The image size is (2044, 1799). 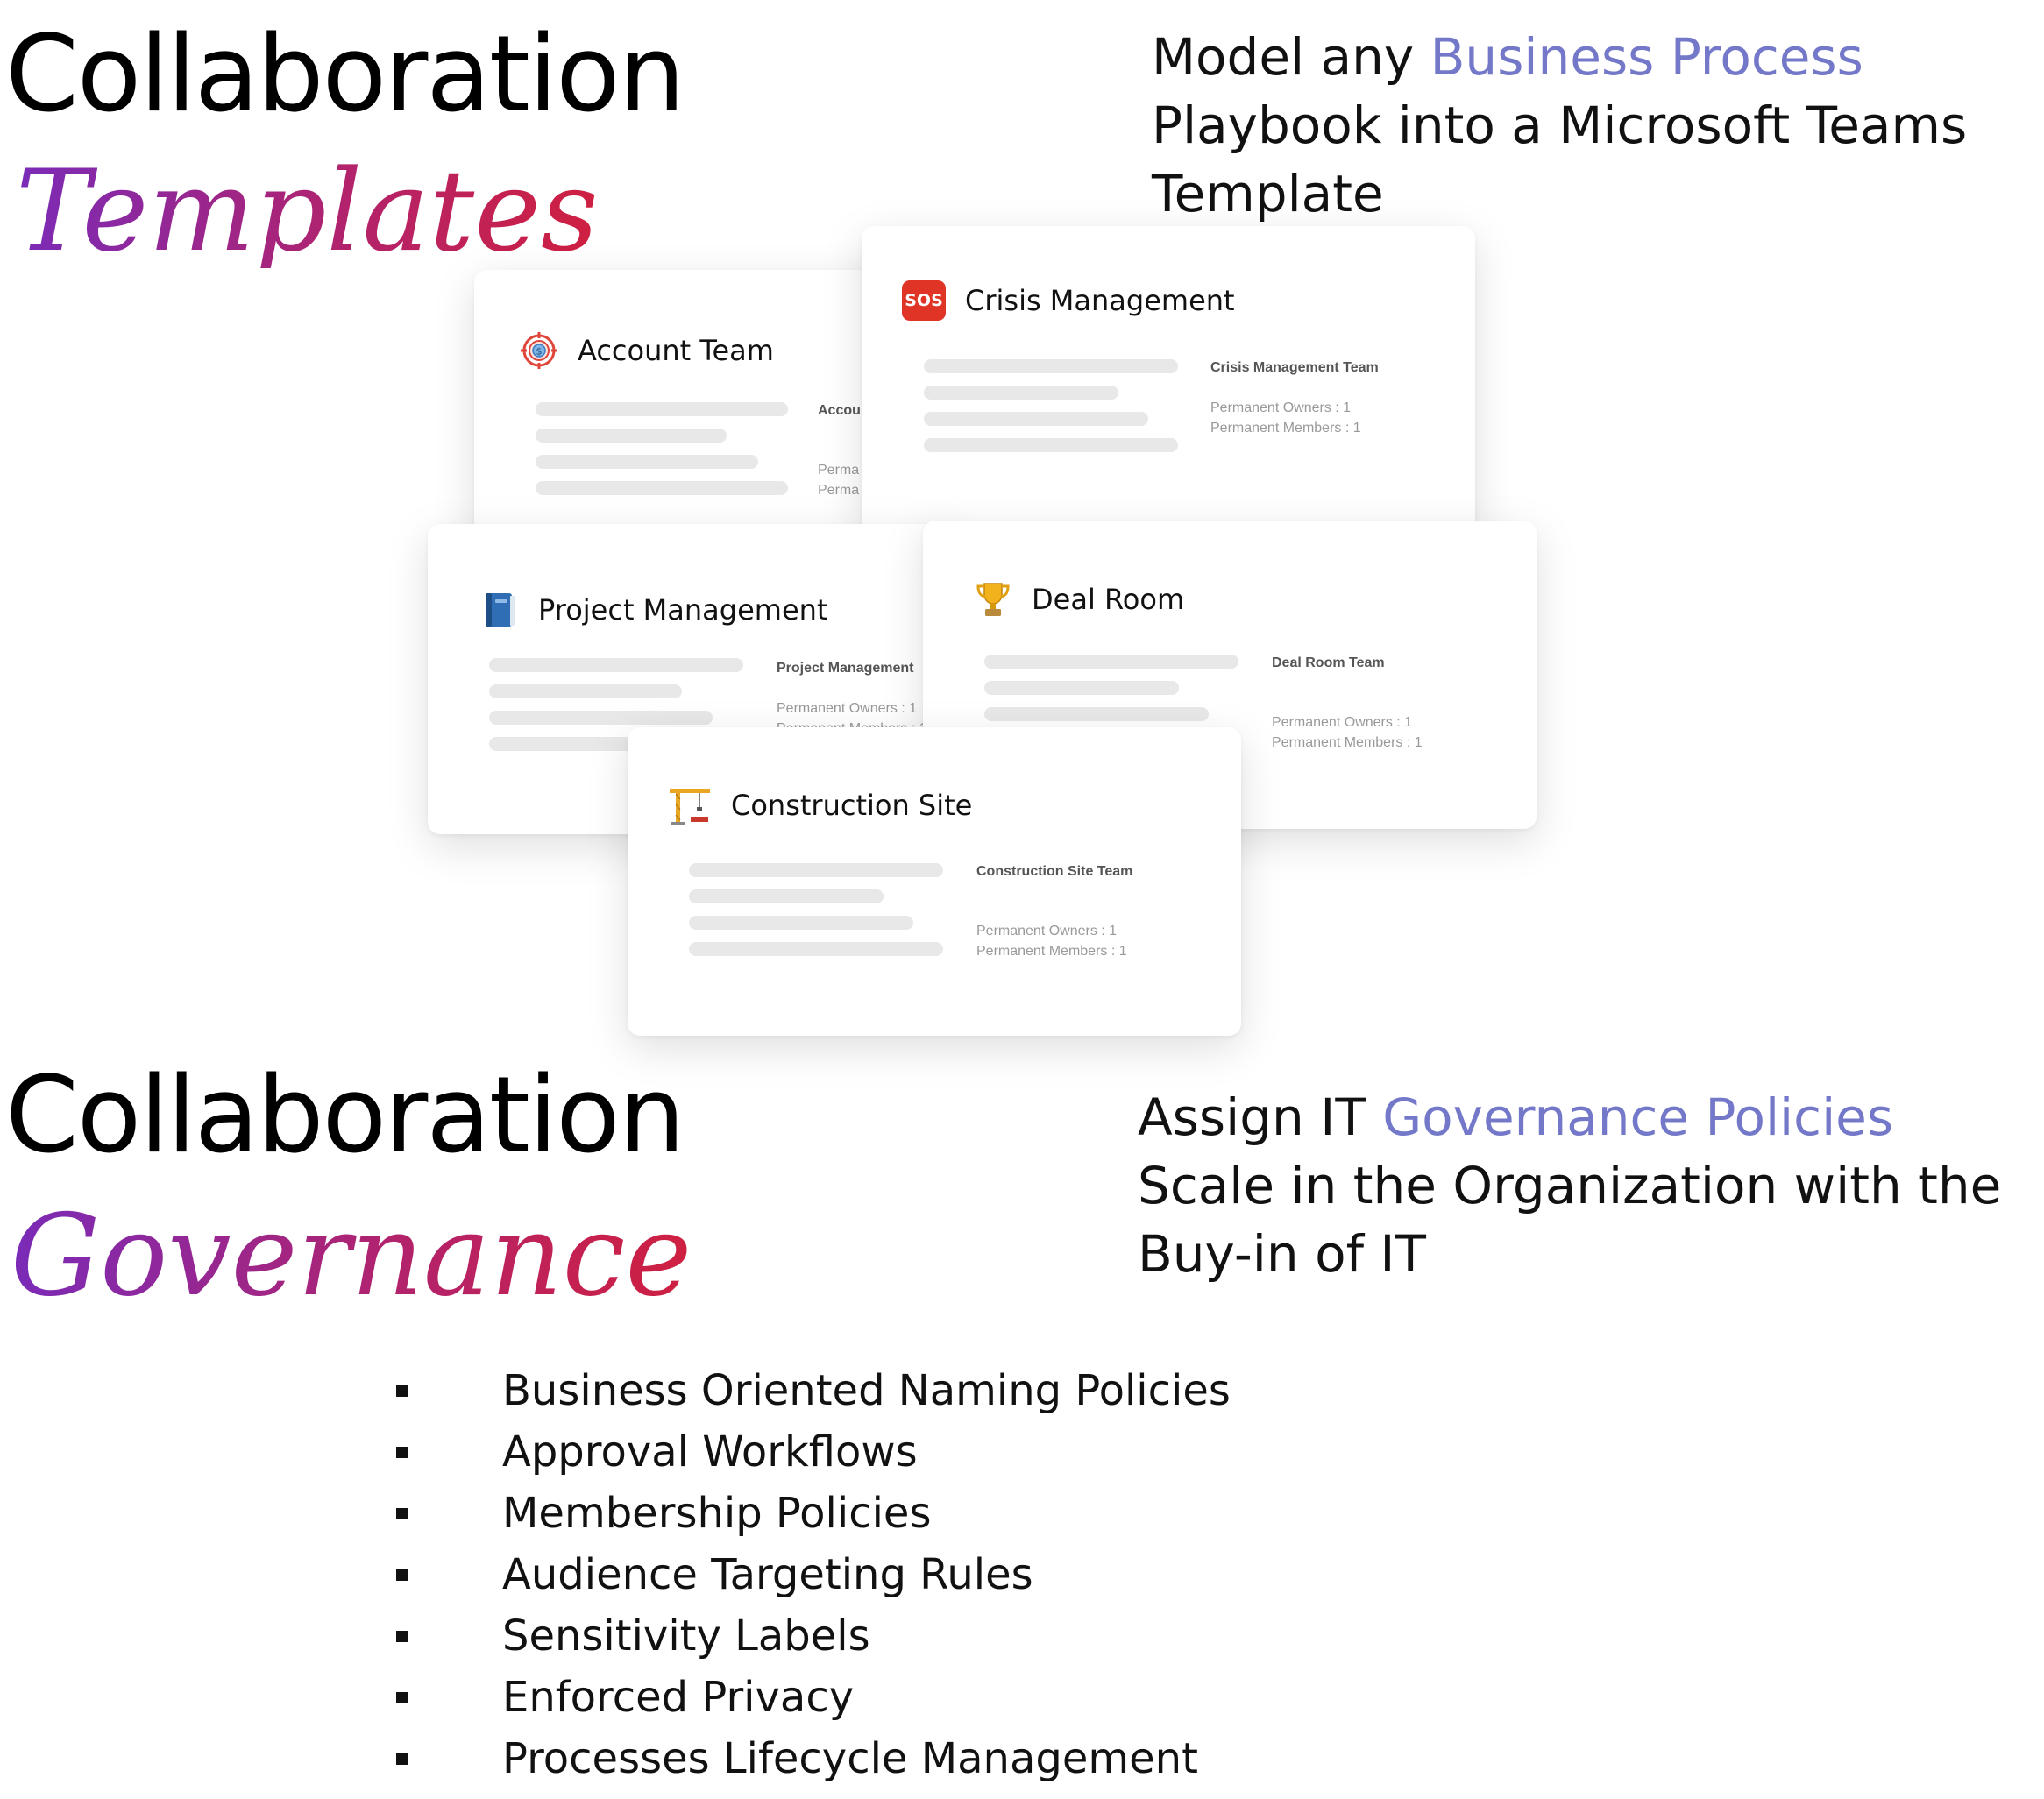 I want to click on card-header: SOS Crisis Management, so click(x=1068, y=300).